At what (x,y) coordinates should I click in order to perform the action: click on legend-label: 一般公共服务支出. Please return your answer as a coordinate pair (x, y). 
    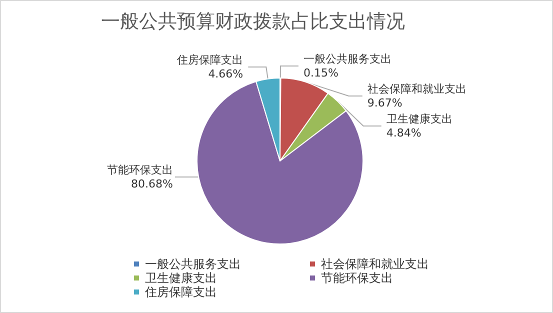
    Looking at the image, I should click on (193, 264).